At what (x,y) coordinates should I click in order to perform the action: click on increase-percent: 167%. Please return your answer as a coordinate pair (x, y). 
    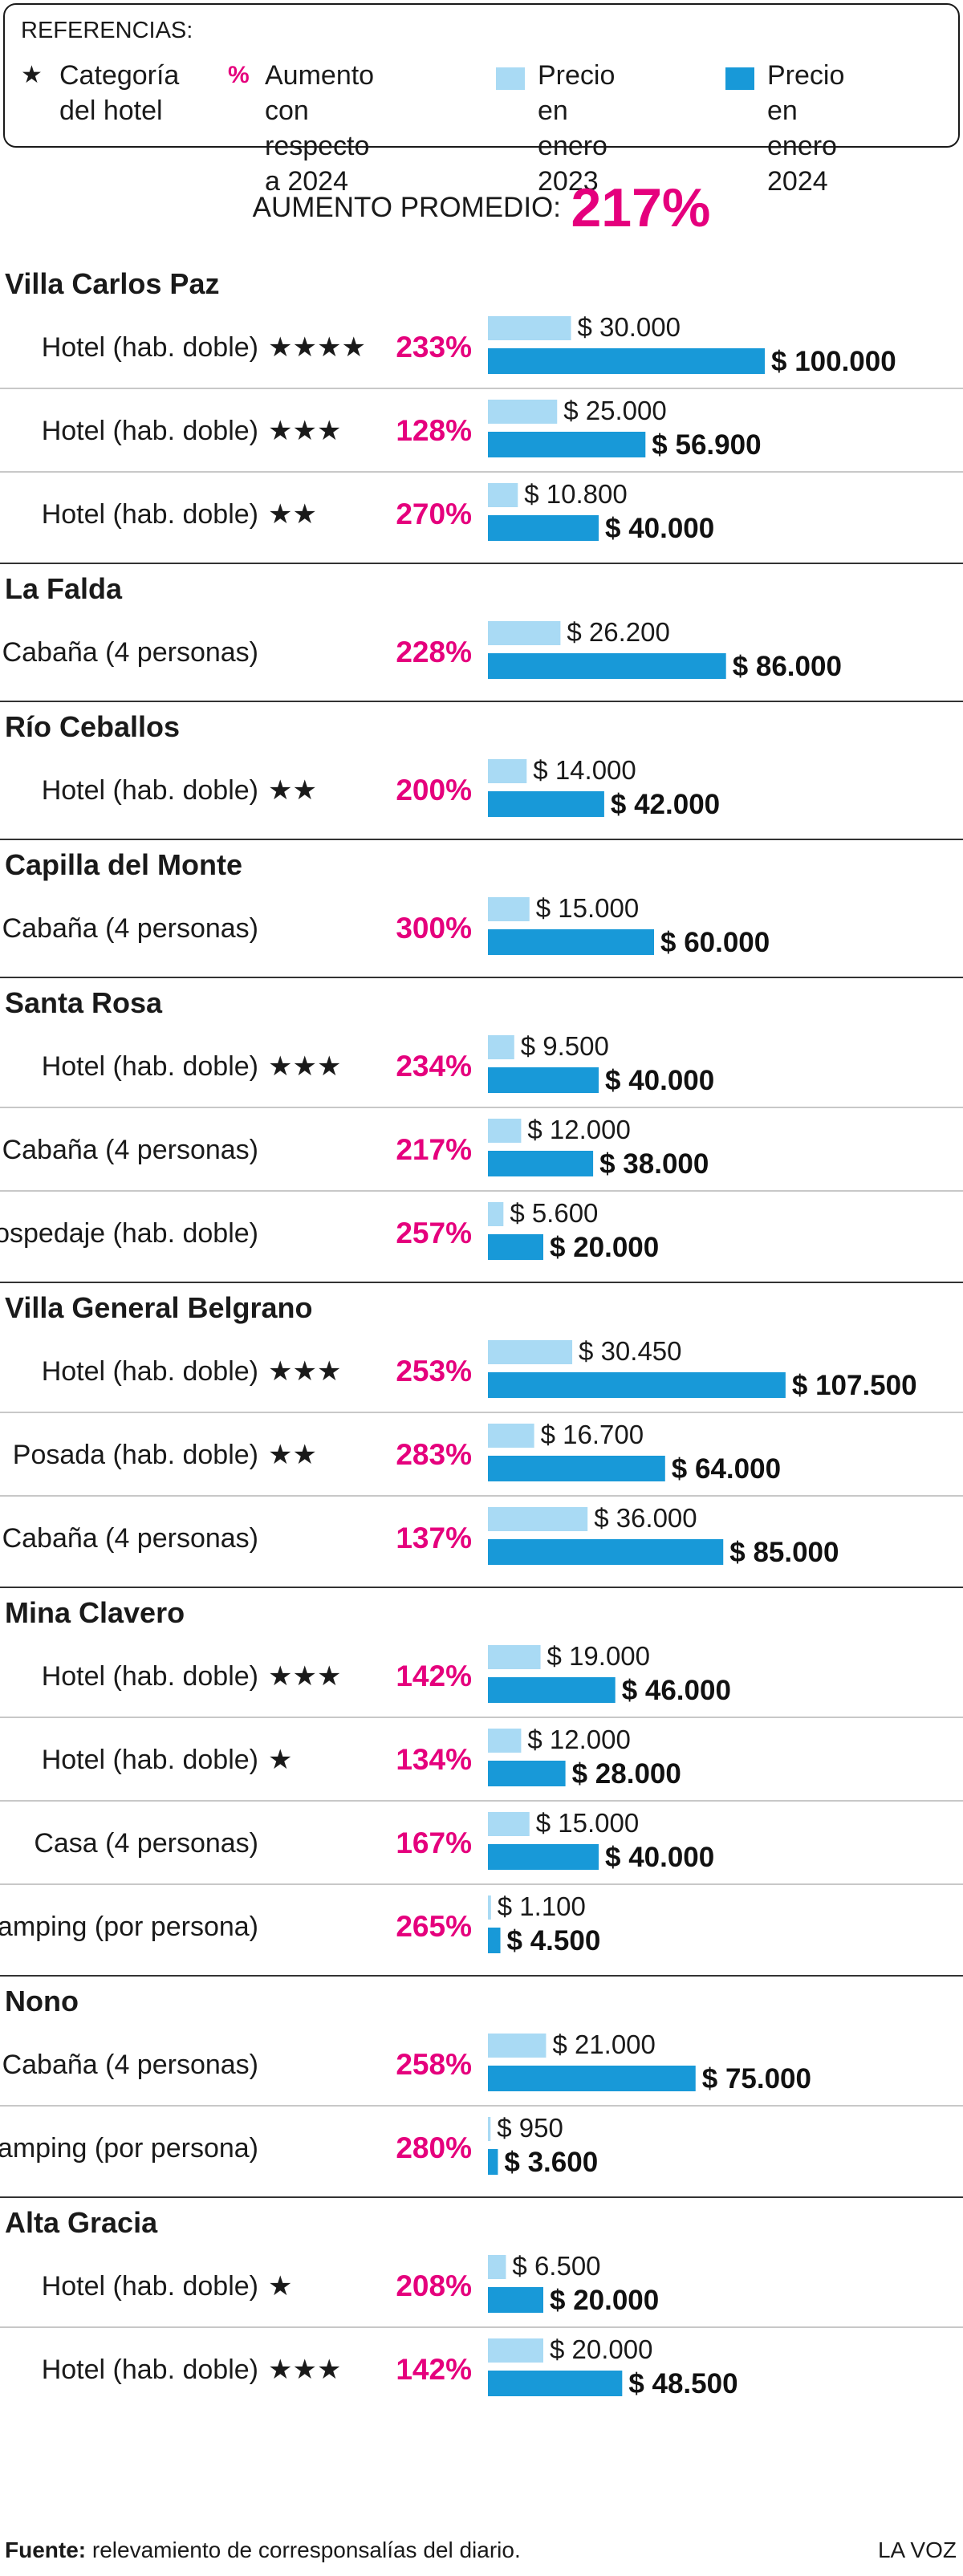
    Looking at the image, I should click on (434, 1842).